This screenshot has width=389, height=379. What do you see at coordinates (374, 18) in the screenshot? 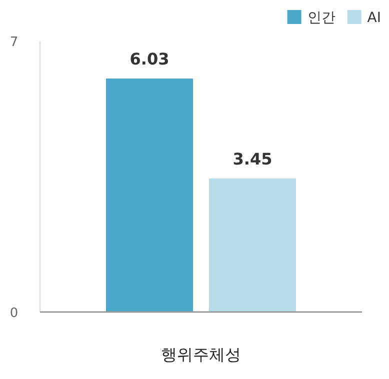
I see `legend-label: AI` at bounding box center [374, 18].